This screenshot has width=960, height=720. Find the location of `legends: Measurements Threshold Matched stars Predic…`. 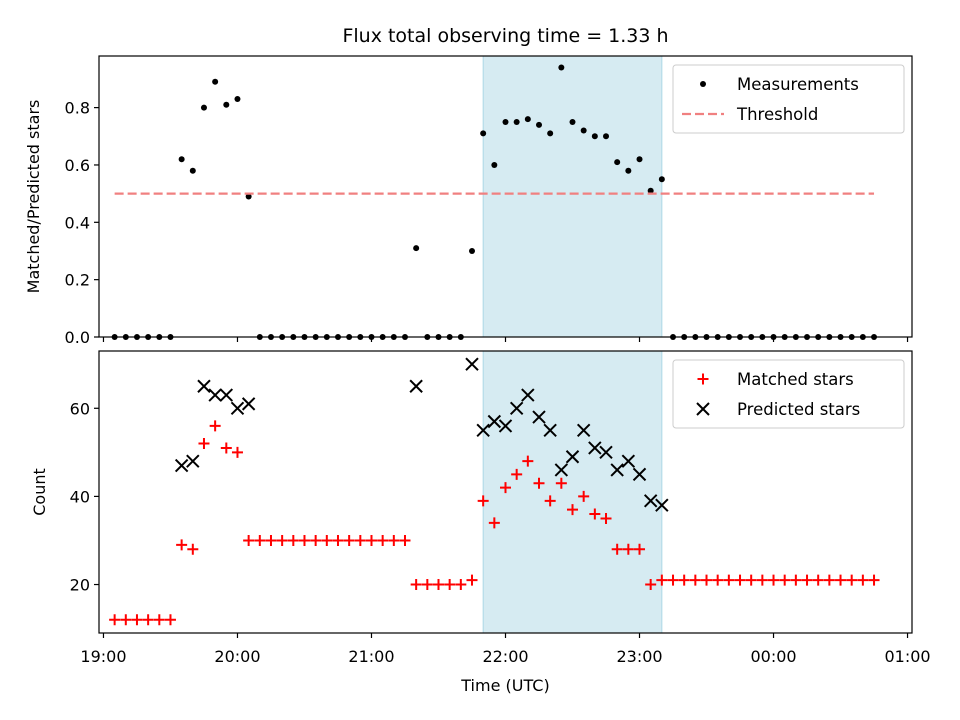

legends: Measurements Threshold Matched stars Predic… is located at coordinates (788, 246).